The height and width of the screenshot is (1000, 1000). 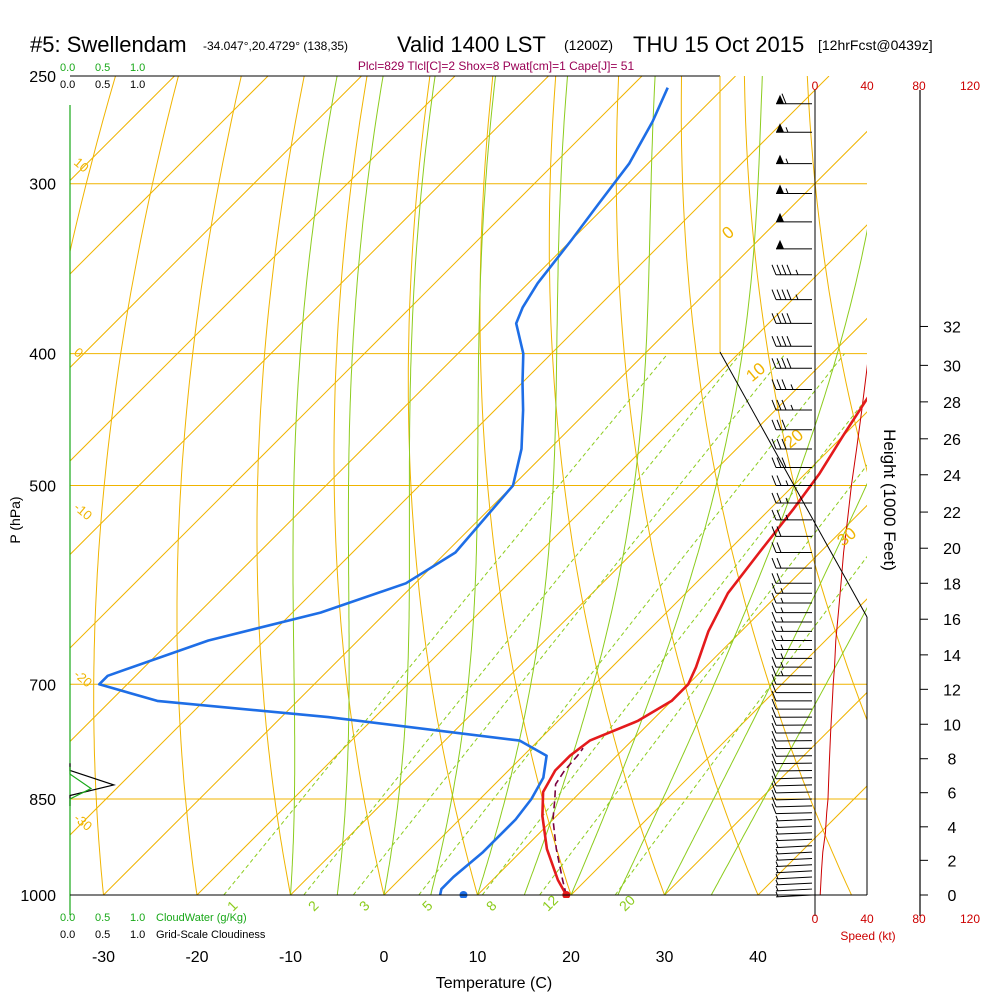 I want to click on x-tick-label: -20, so click(x=196, y=957).